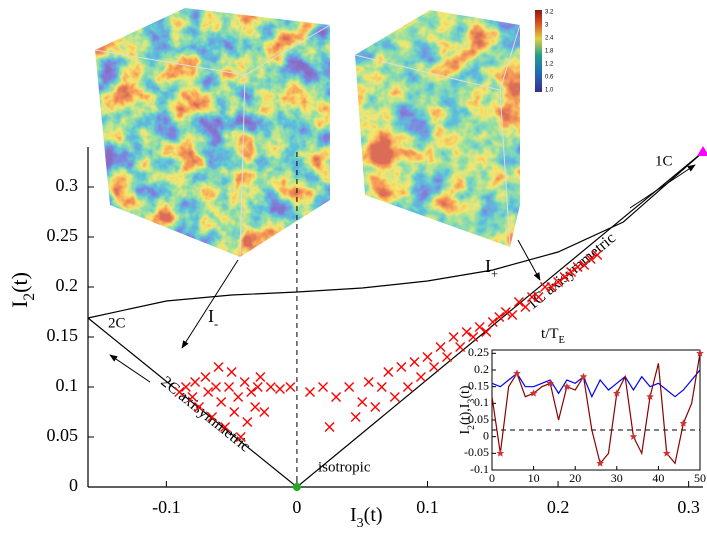 This screenshot has width=707, height=533. I want to click on colorbar, so click(538, 51).